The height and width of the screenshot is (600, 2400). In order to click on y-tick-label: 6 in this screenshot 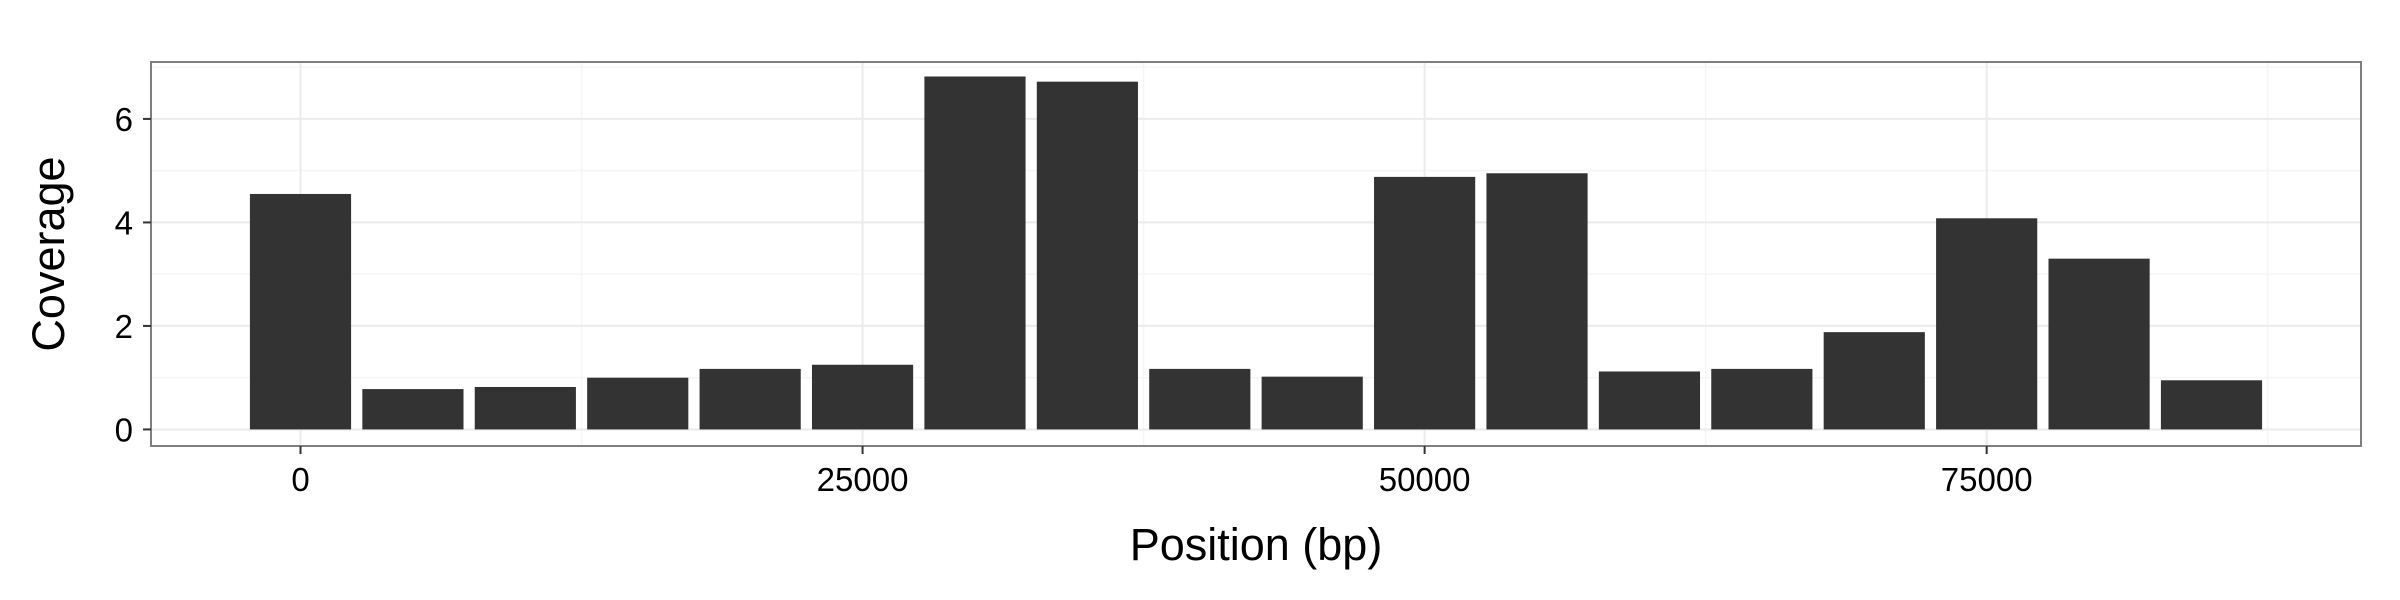, I will do `click(124, 119)`.